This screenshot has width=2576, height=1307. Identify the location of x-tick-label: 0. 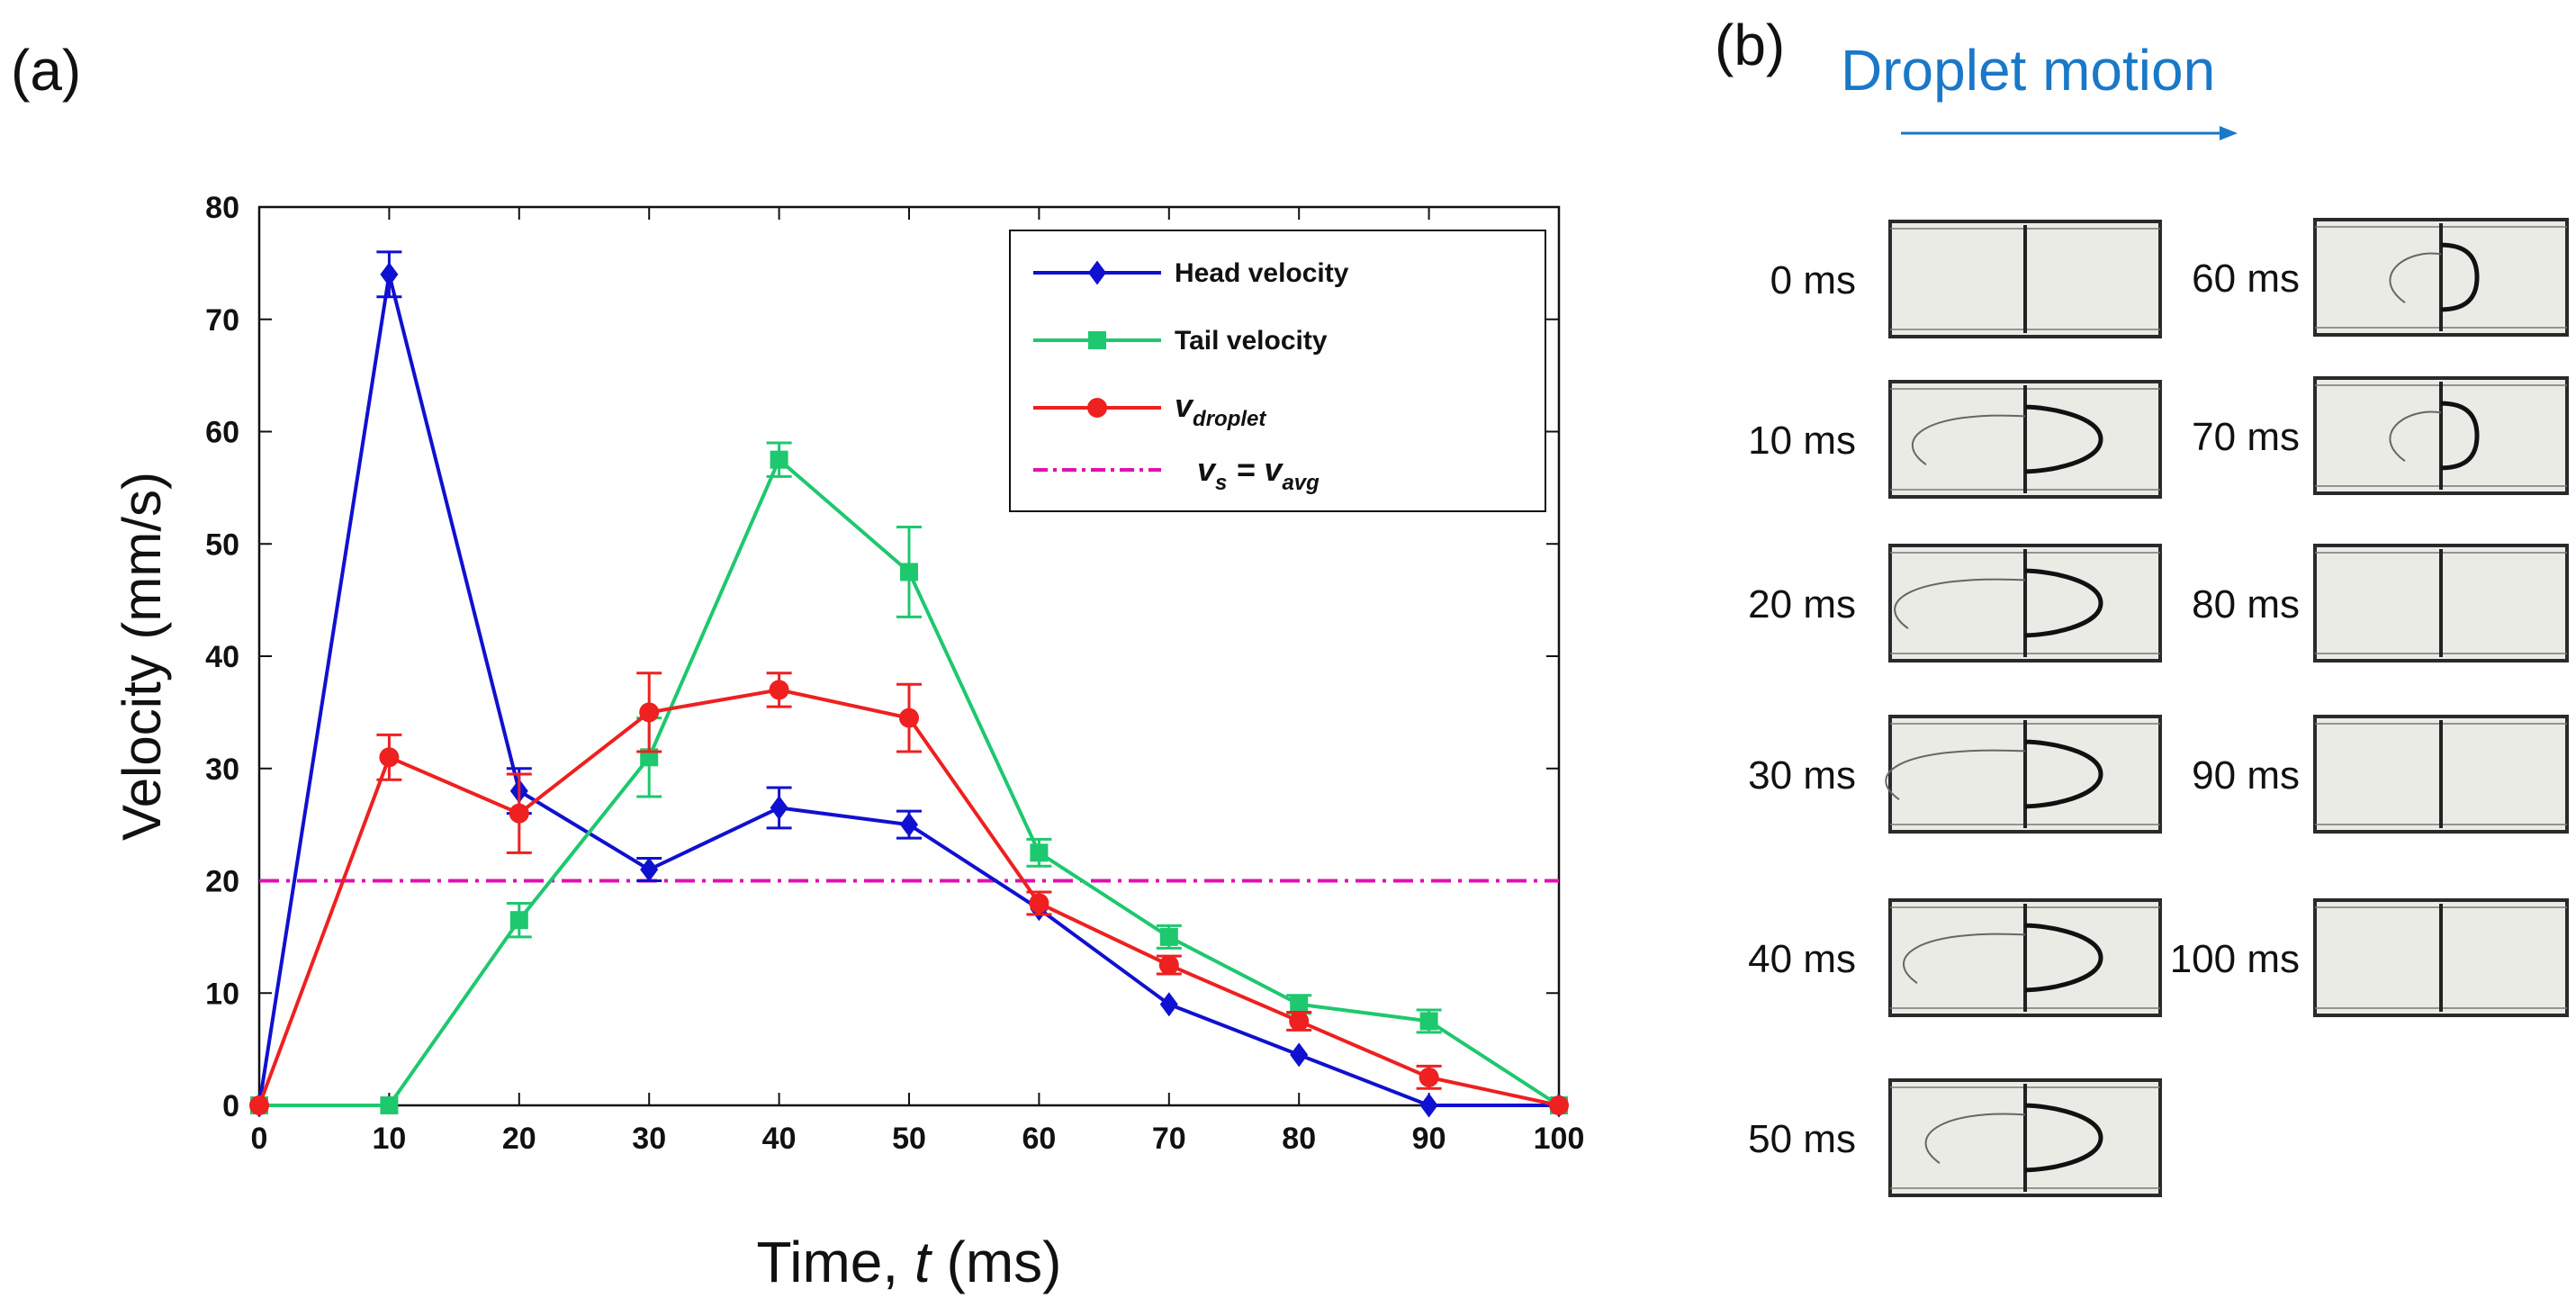
(259, 1139).